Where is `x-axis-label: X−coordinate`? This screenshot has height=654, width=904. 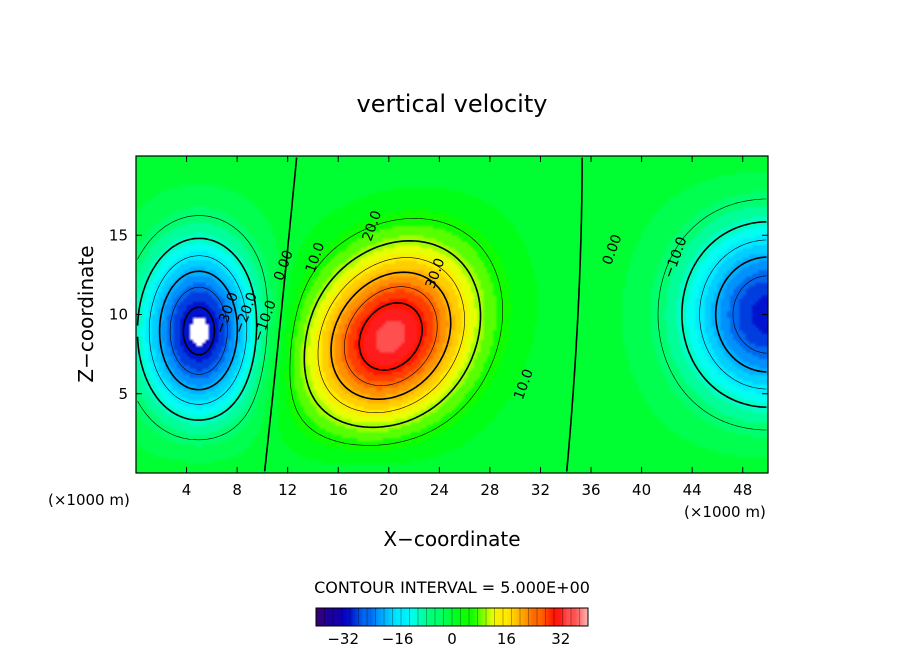
x-axis-label: X−coordinate is located at coordinates (451, 539).